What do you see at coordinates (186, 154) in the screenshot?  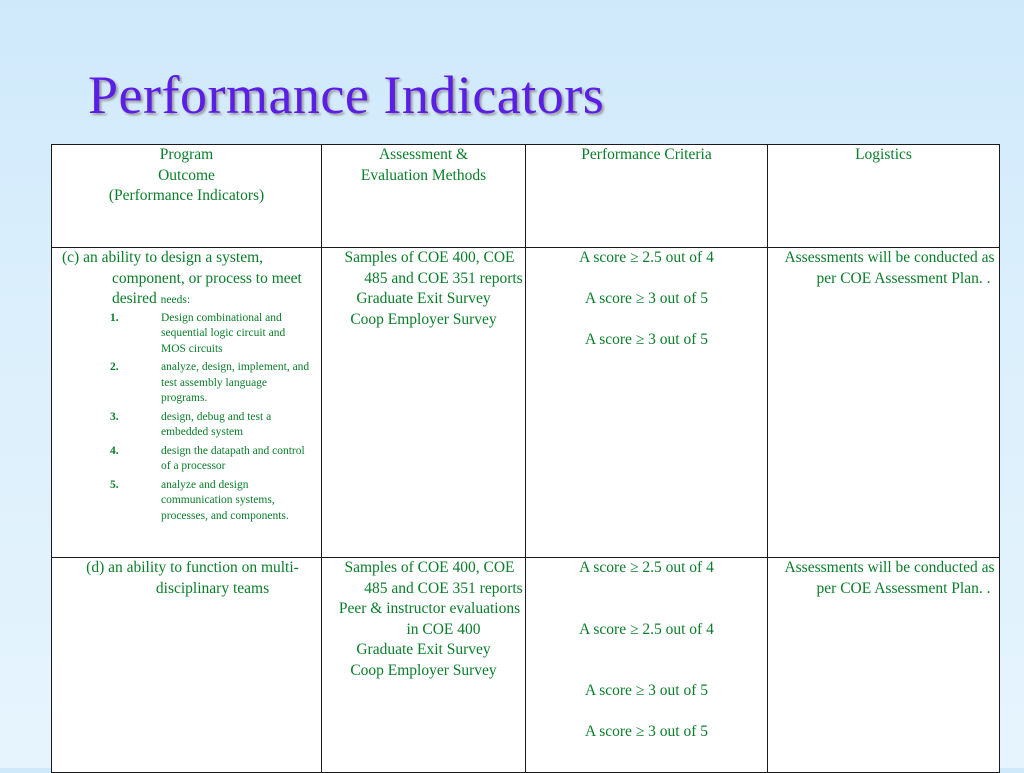 I see `header-outcome-line-1: Program` at bounding box center [186, 154].